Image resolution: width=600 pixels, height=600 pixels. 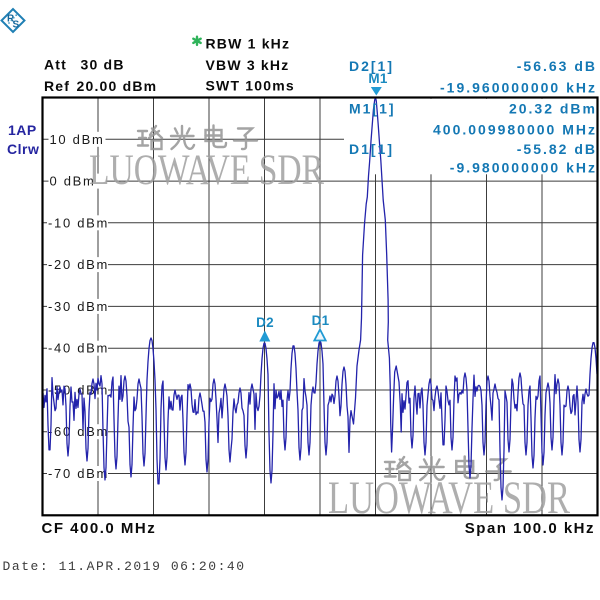 I want to click on svg-text: RBW 1 kHz, so click(x=248, y=44).